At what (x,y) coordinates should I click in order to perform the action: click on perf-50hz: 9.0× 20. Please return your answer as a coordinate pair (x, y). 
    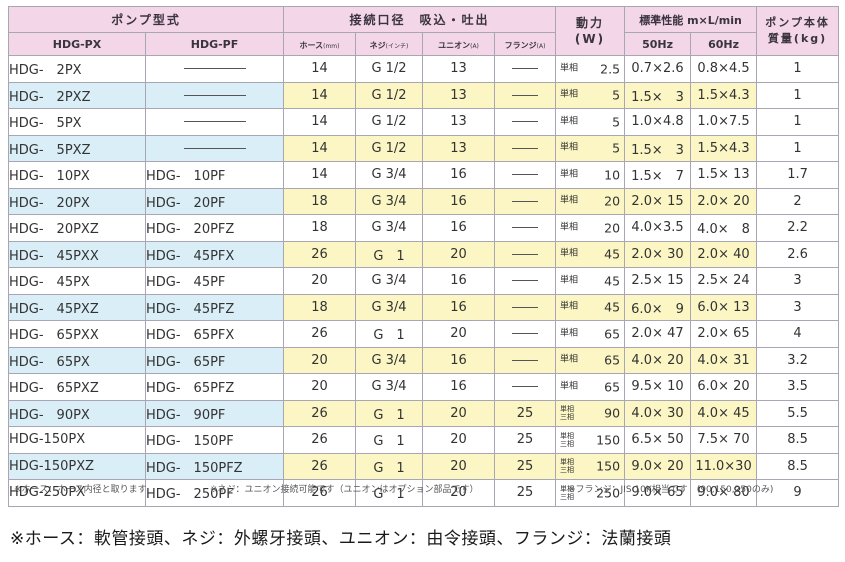
    Looking at the image, I should click on (658, 466).